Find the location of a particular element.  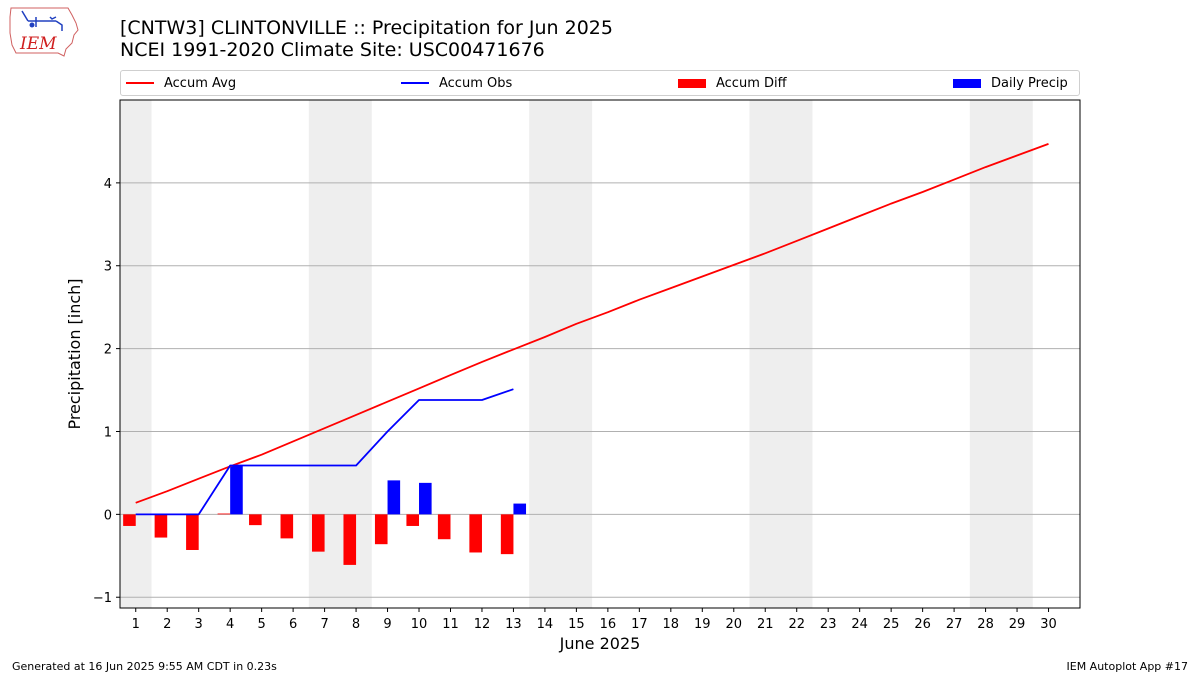

chart-subtitle: NCEI 1991-2020 Climate Site: USC00471676 is located at coordinates (332, 50).